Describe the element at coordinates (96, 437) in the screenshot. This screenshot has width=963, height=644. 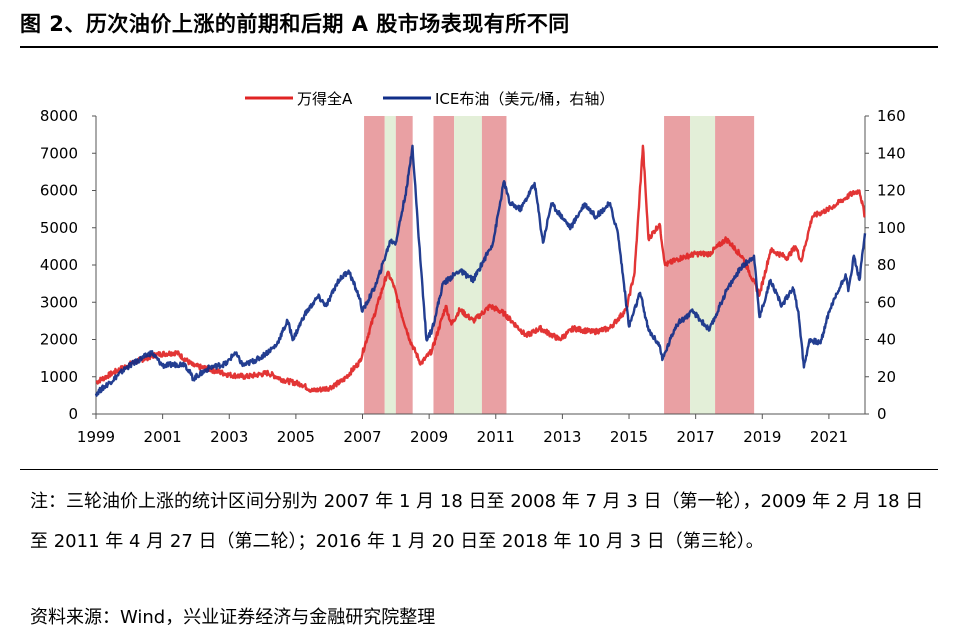
I see `x-tick-label: 1999` at that location.